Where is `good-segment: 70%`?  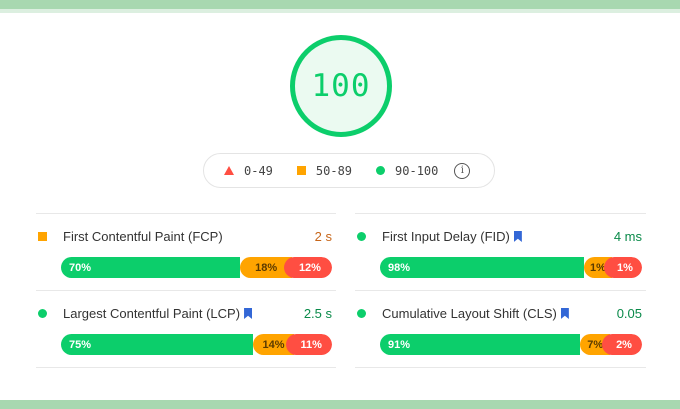
good-segment: 70% is located at coordinates (151, 267).